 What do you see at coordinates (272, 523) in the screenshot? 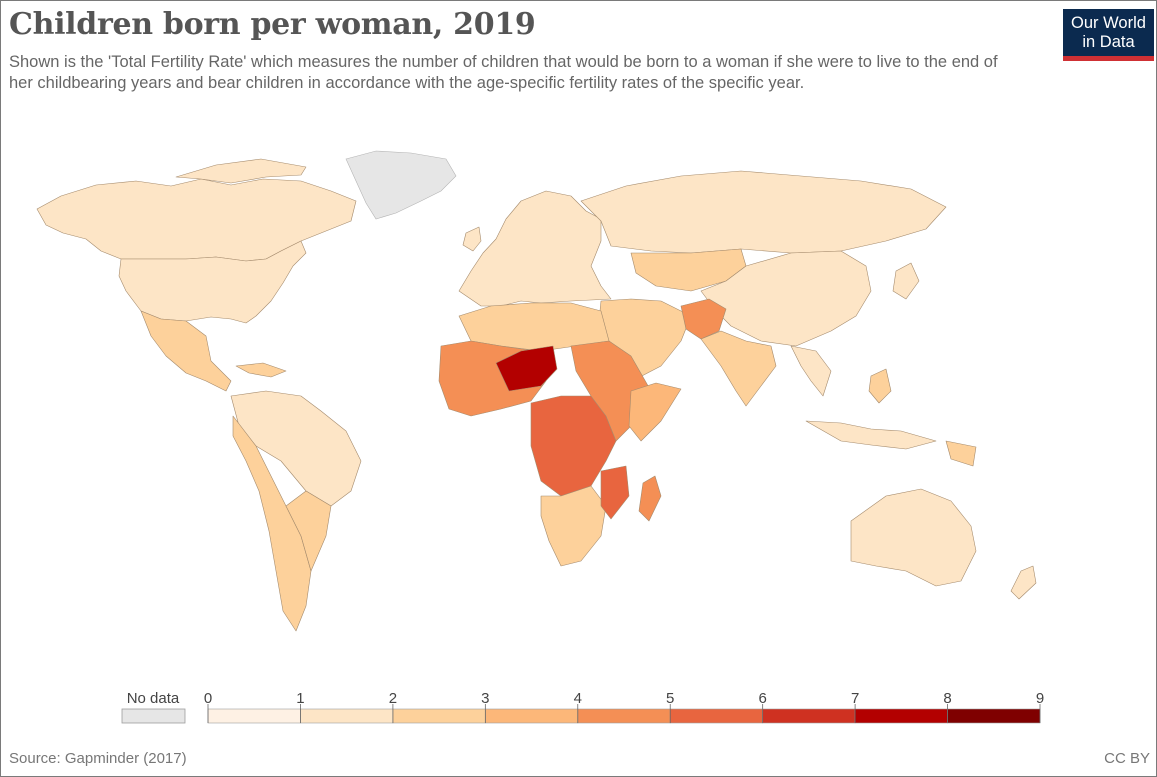
I see `region-andes` at bounding box center [272, 523].